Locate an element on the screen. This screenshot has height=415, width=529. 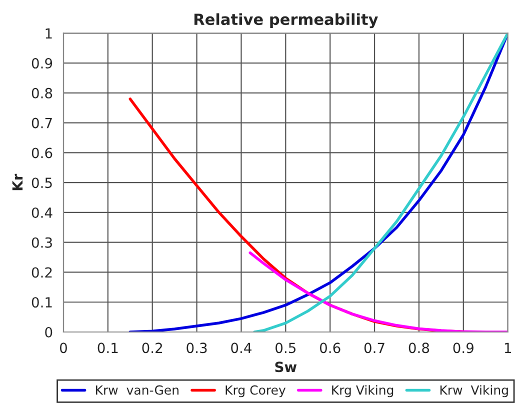
legend-label: Krg Corey is located at coordinates (256, 391).